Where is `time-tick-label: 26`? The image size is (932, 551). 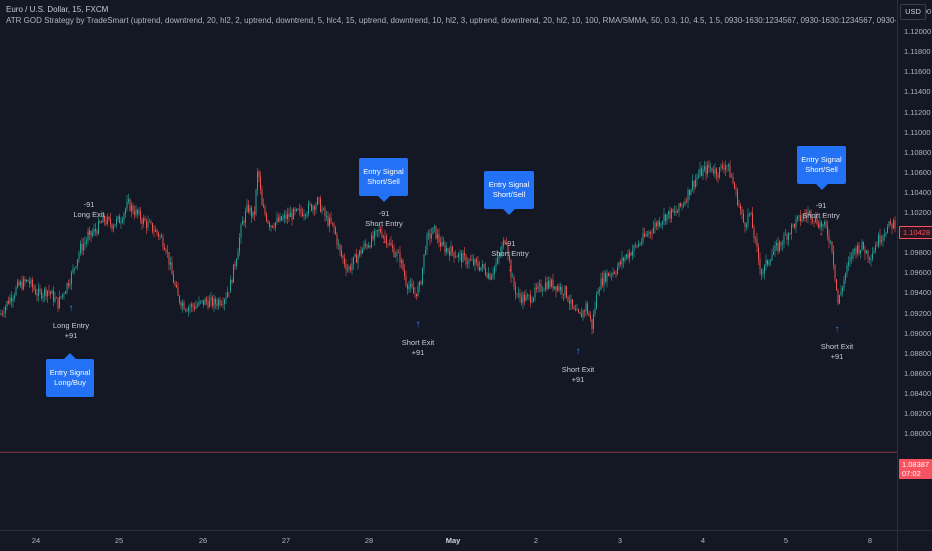 time-tick-label: 26 is located at coordinates (203, 540).